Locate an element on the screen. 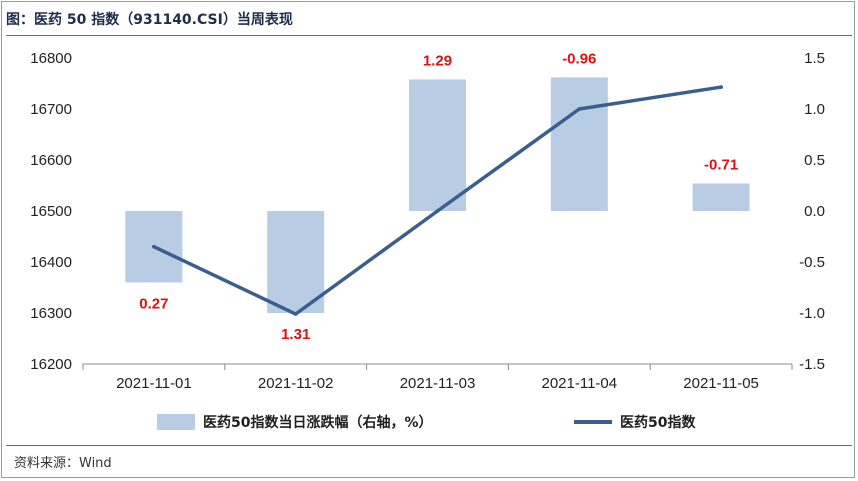 This screenshot has height=481, width=858. right-axis-tick-label: 0.0 is located at coordinates (814, 211).